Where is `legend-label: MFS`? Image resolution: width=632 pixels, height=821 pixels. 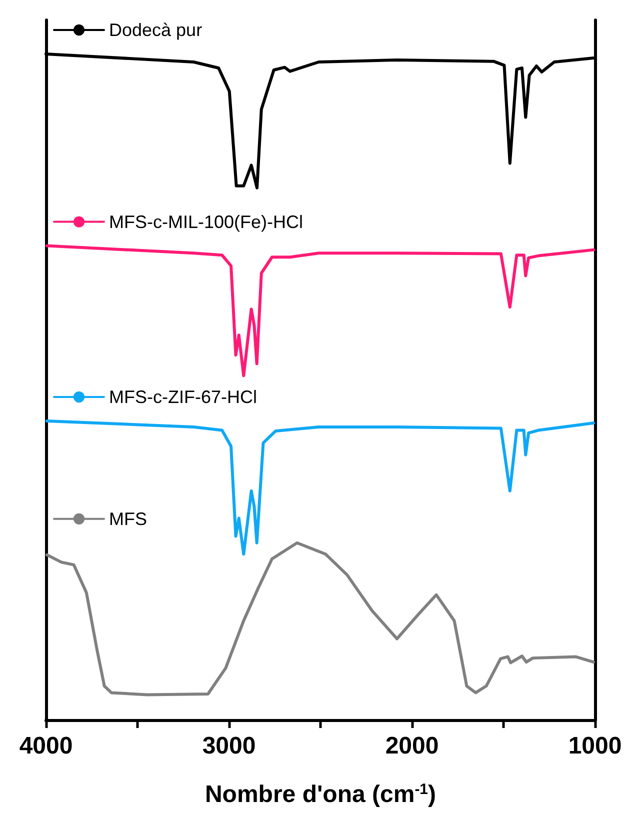 legend-label: MFS is located at coordinates (128, 518).